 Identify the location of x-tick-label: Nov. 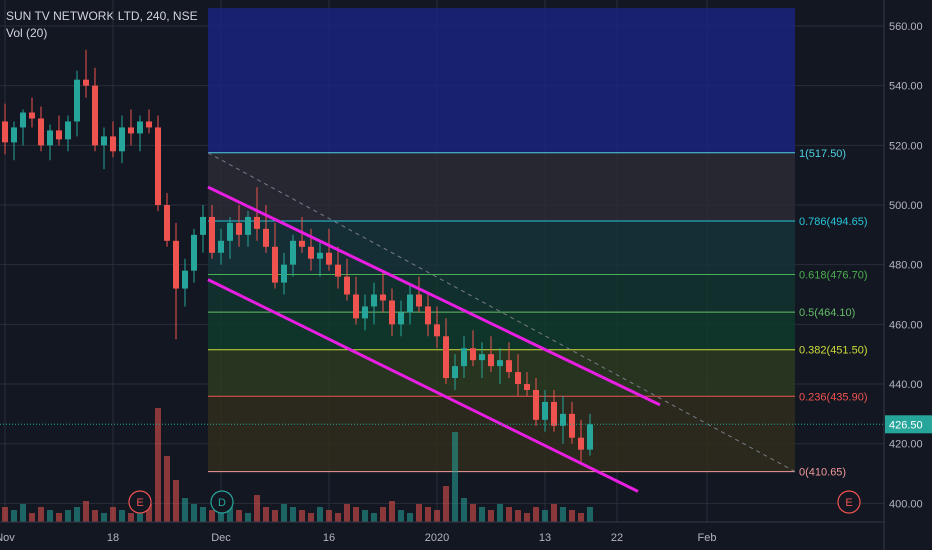
(7, 538).